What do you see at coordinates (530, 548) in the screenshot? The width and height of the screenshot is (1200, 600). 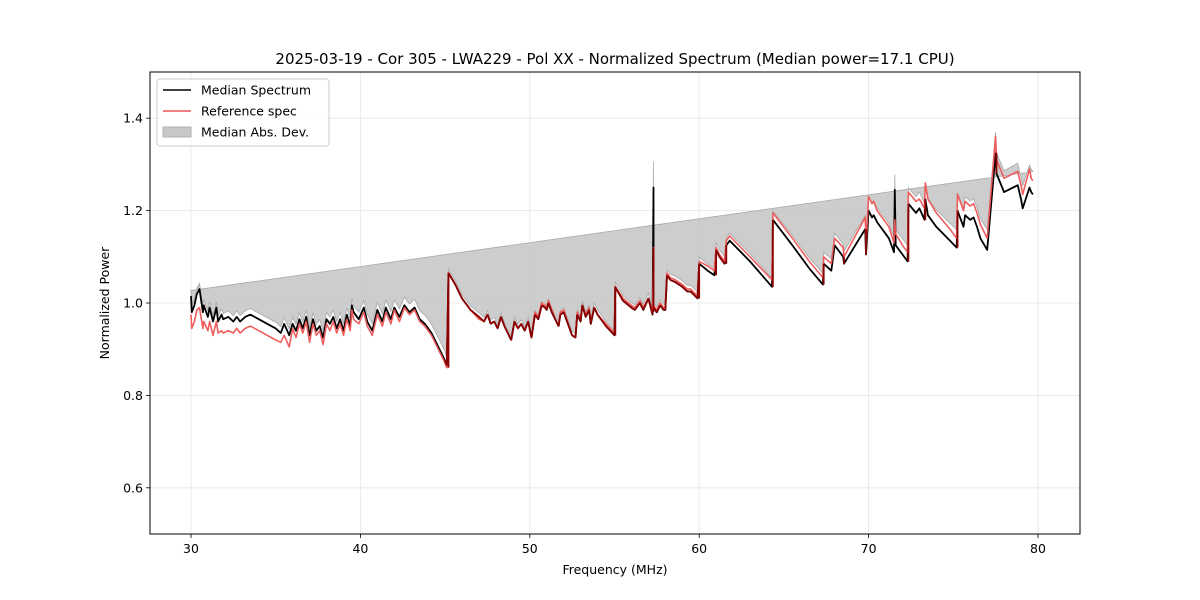 I see `x-tick-label: 50` at bounding box center [530, 548].